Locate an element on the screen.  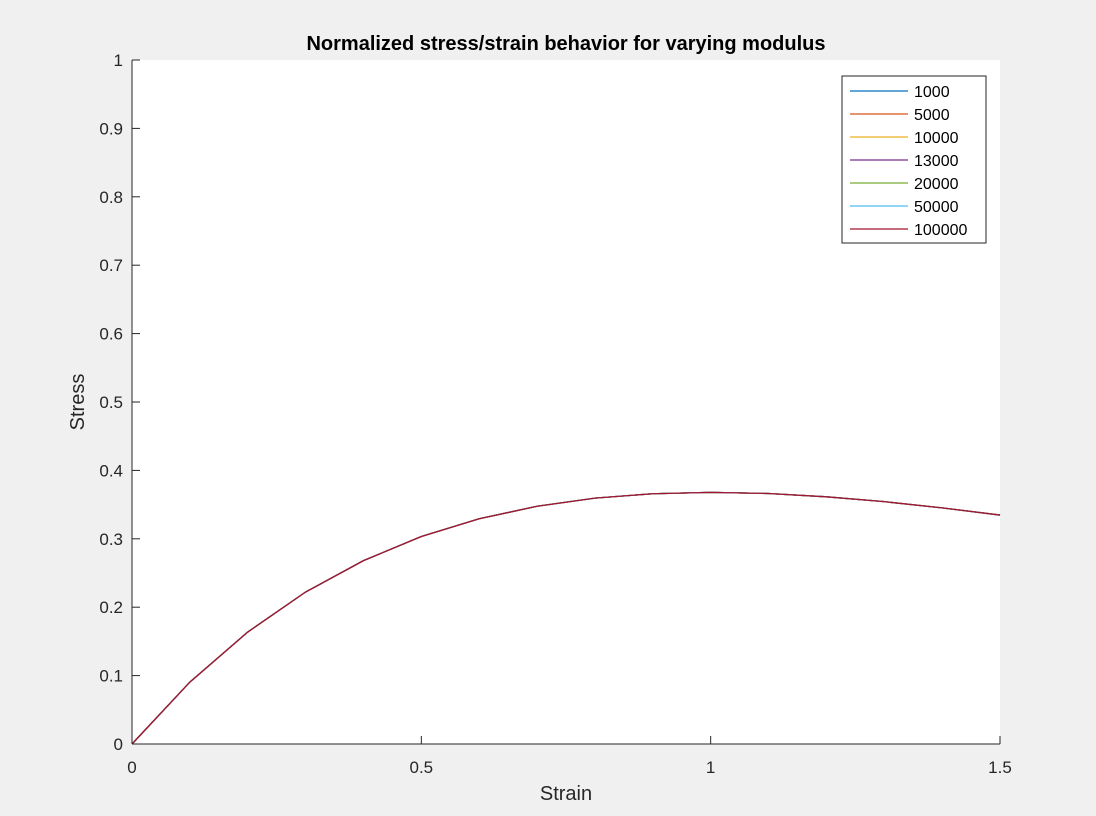
legend-label: 20000 is located at coordinates (936, 184).